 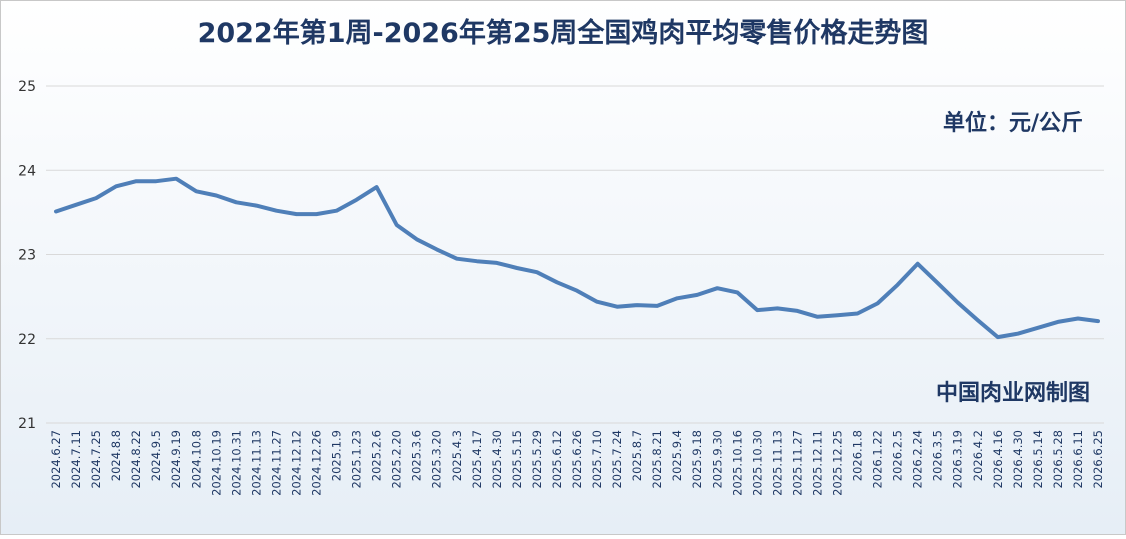 I want to click on x-tick-label: 2025.2.6, so click(x=377, y=455).